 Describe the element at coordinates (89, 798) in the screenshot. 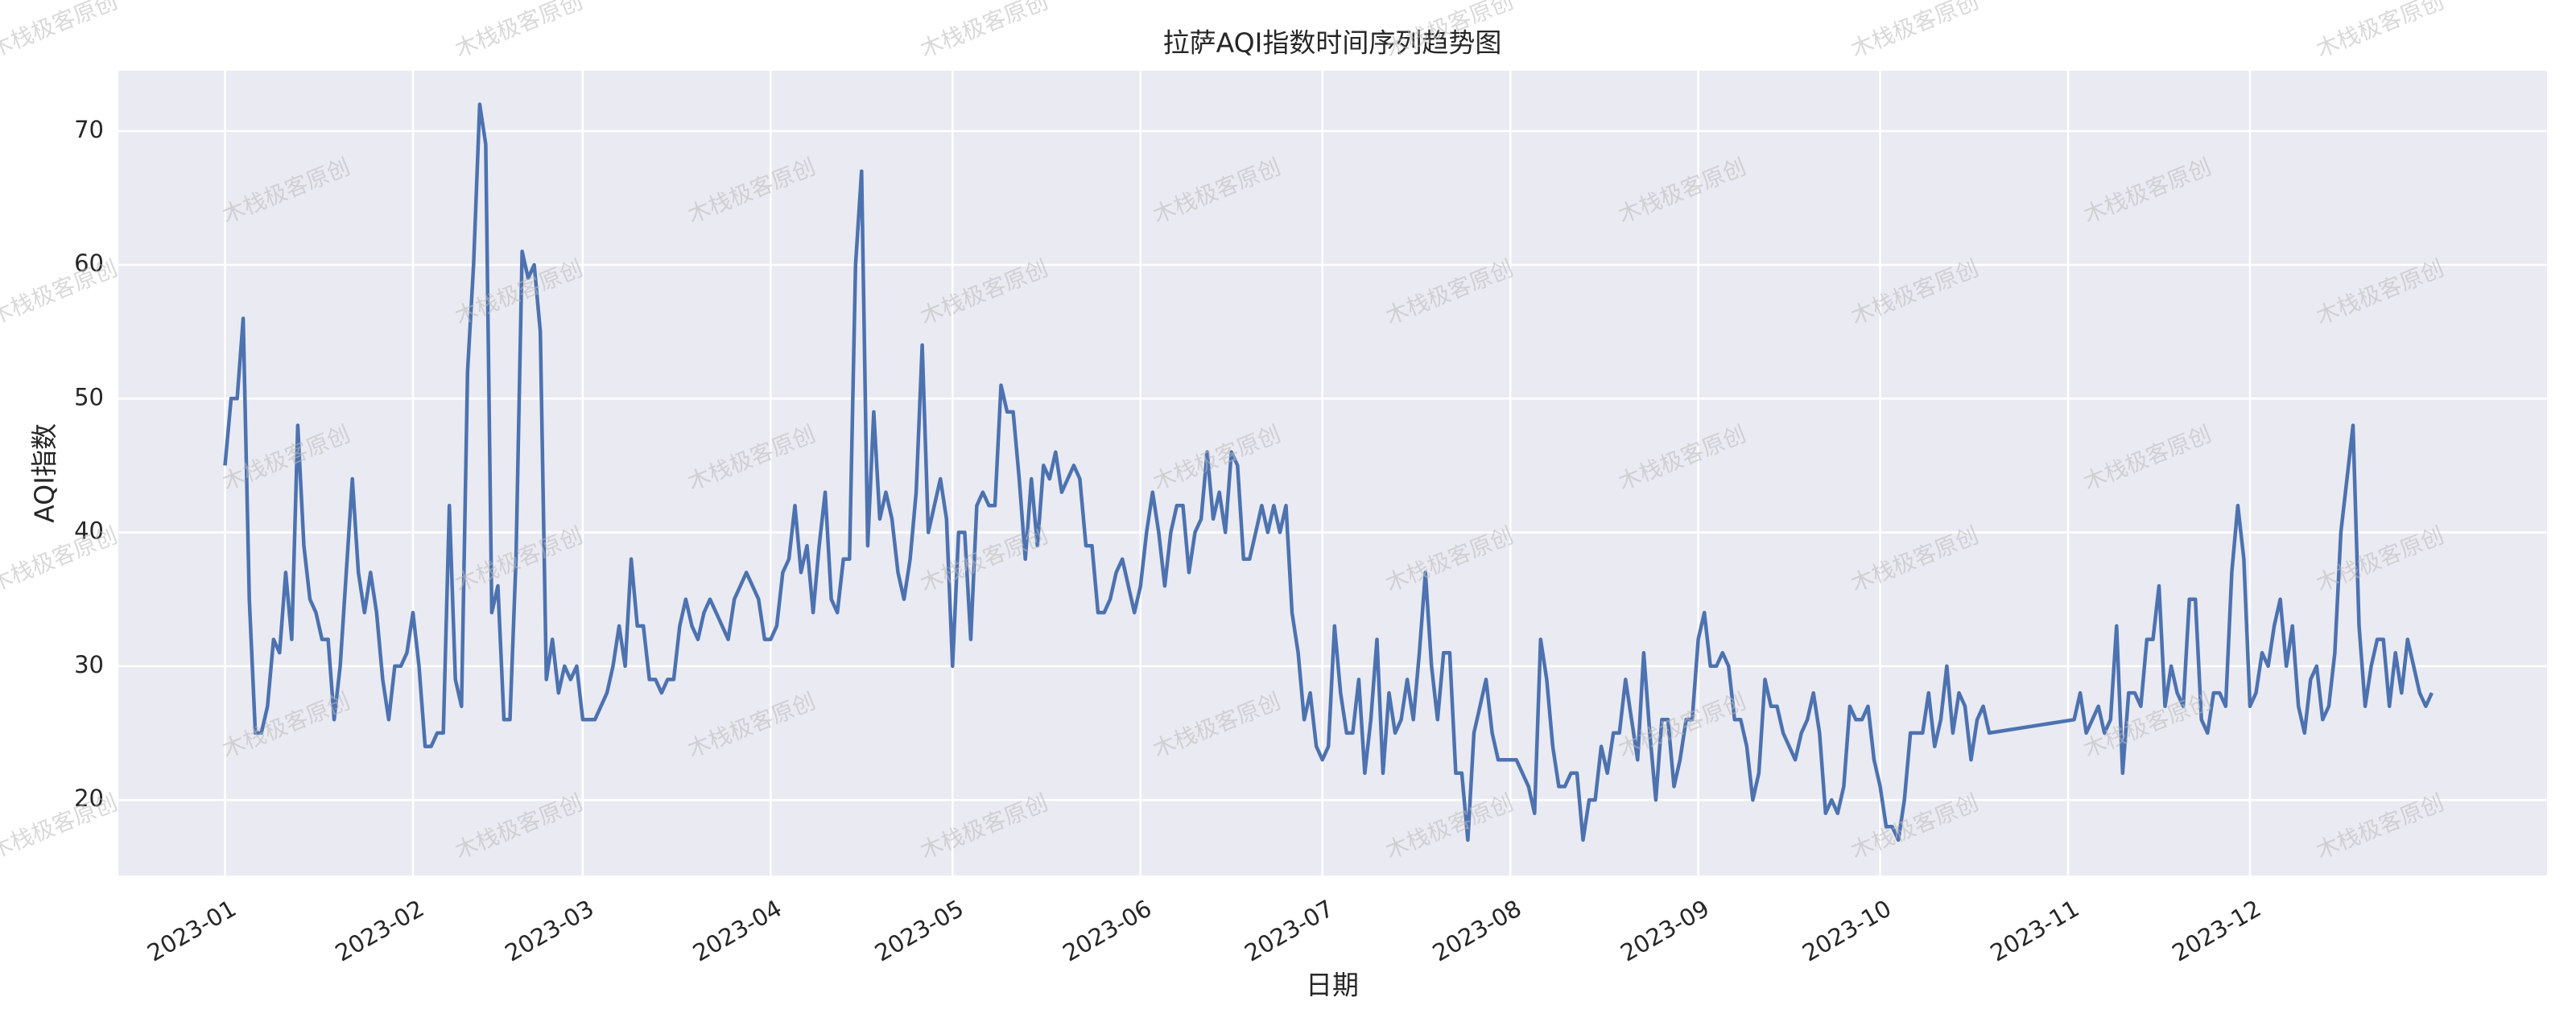

I see `y-tick-label: 20` at that location.